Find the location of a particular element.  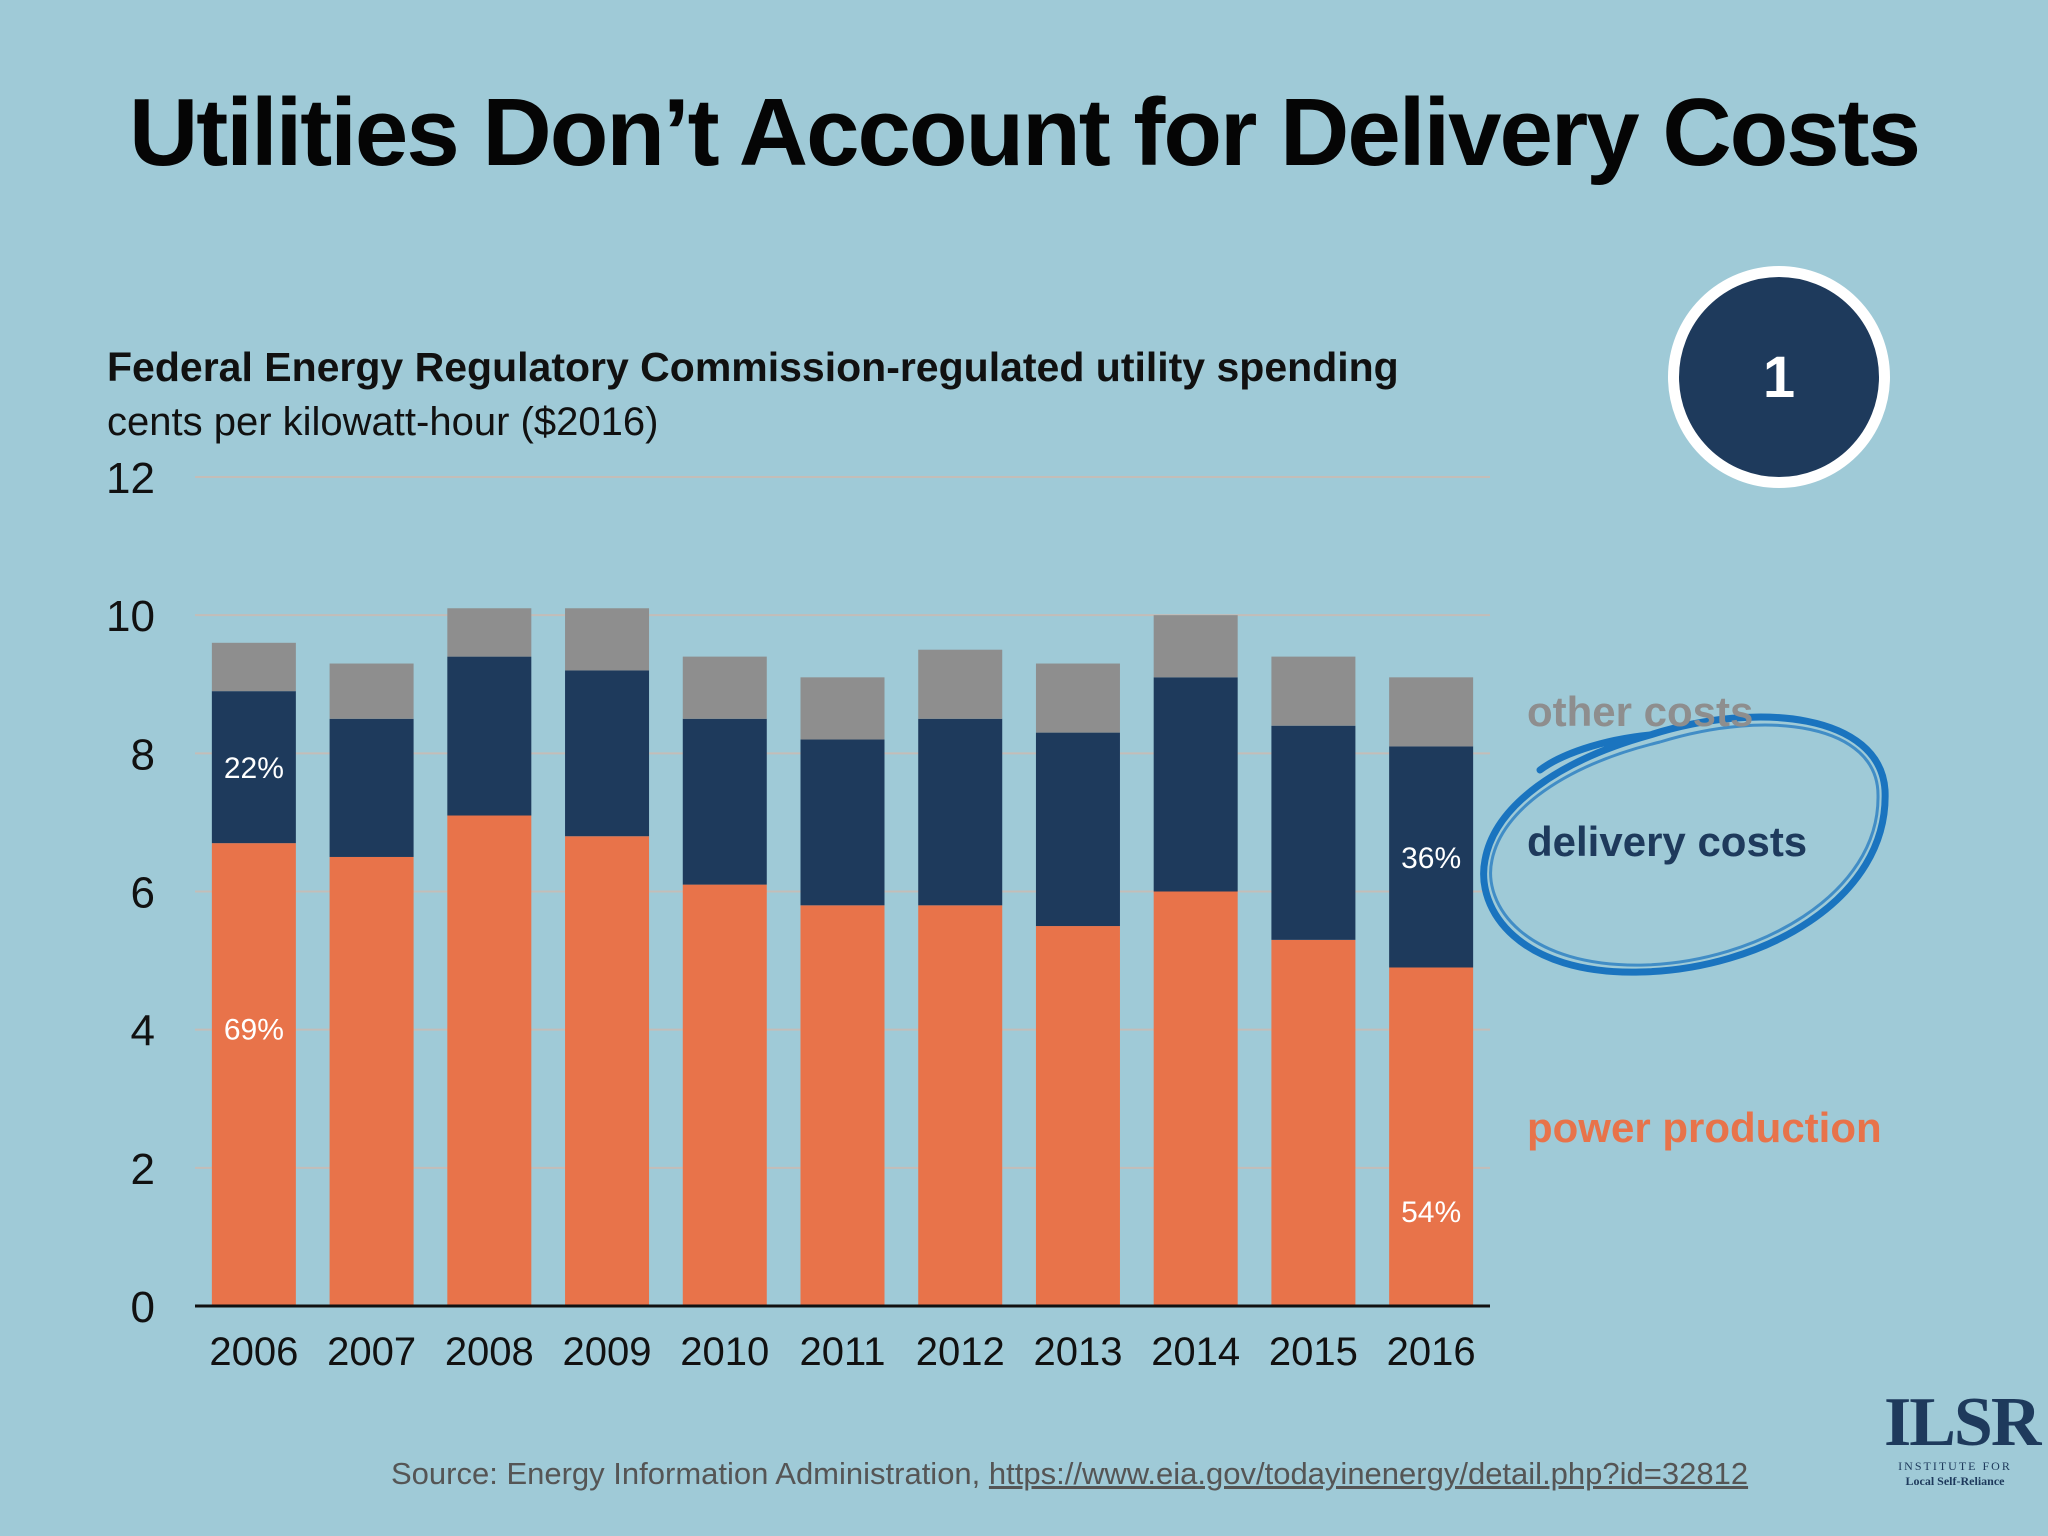

percent-label: 36% is located at coordinates (1431, 858).